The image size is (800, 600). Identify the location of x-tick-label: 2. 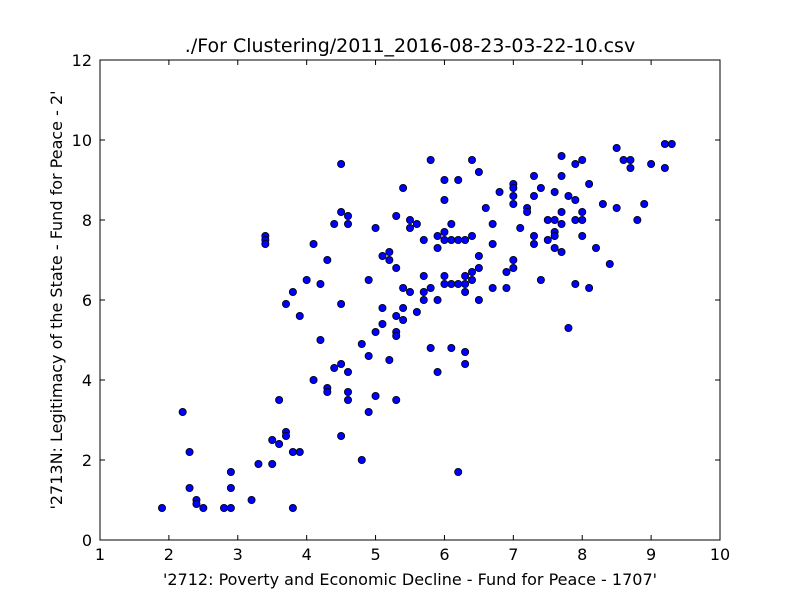
(169, 554).